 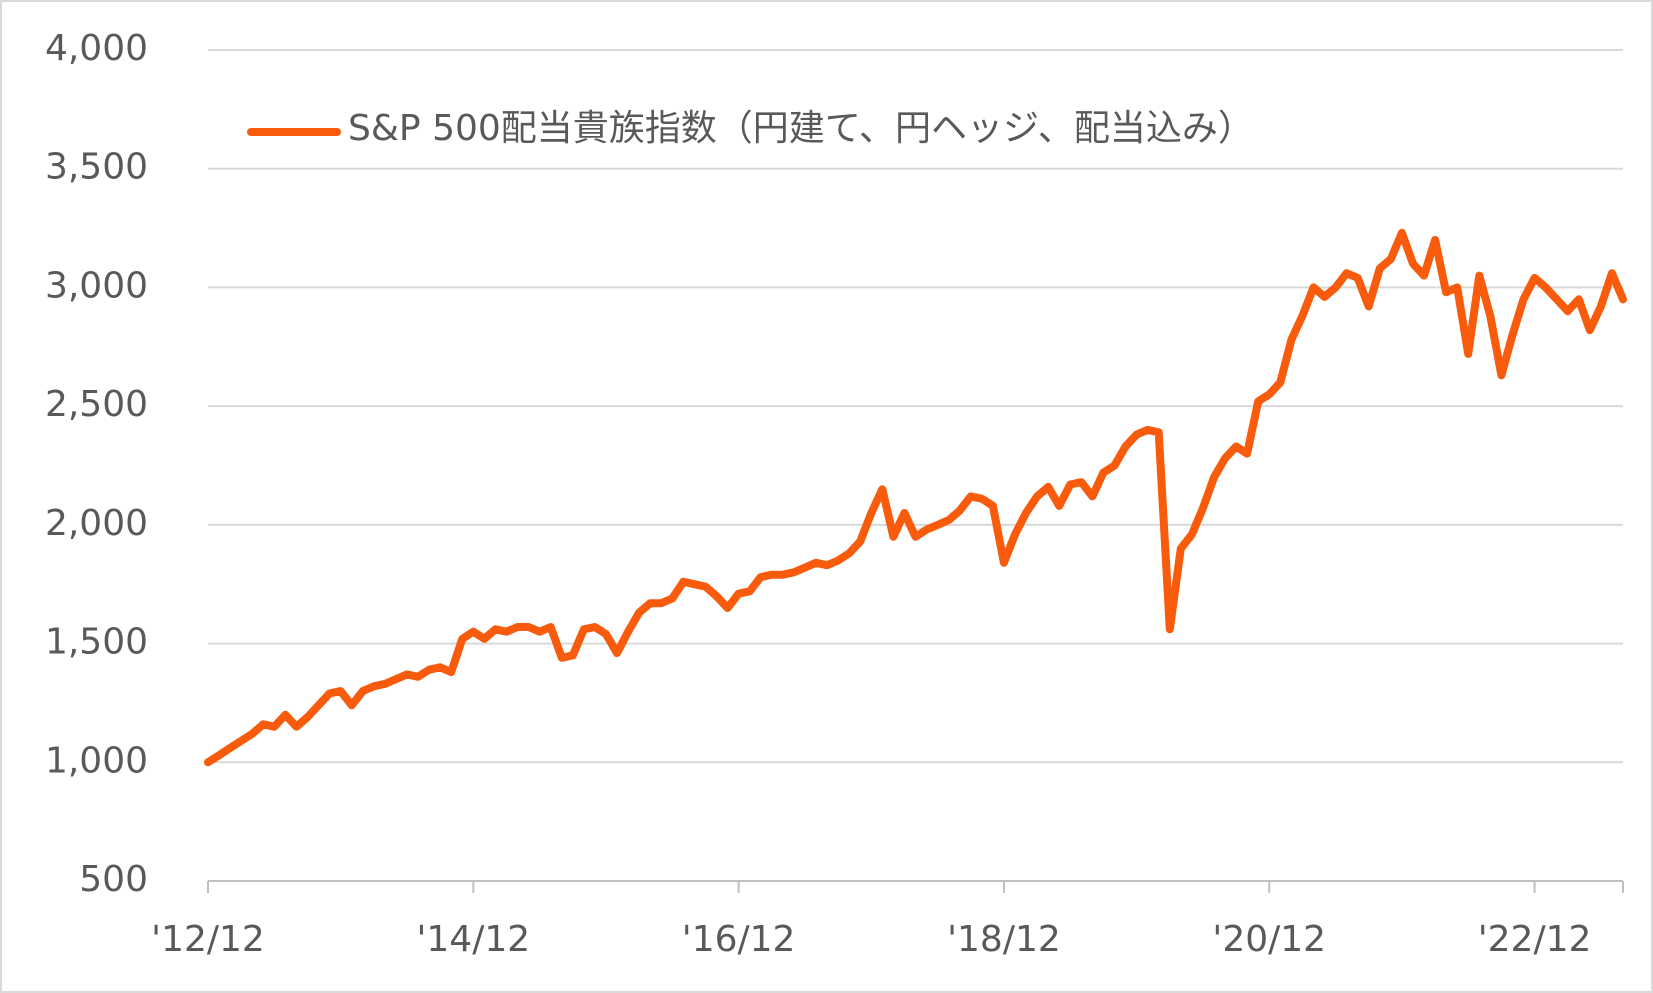 What do you see at coordinates (96, 404) in the screenshot?
I see `y-tick-label: 2,500` at bounding box center [96, 404].